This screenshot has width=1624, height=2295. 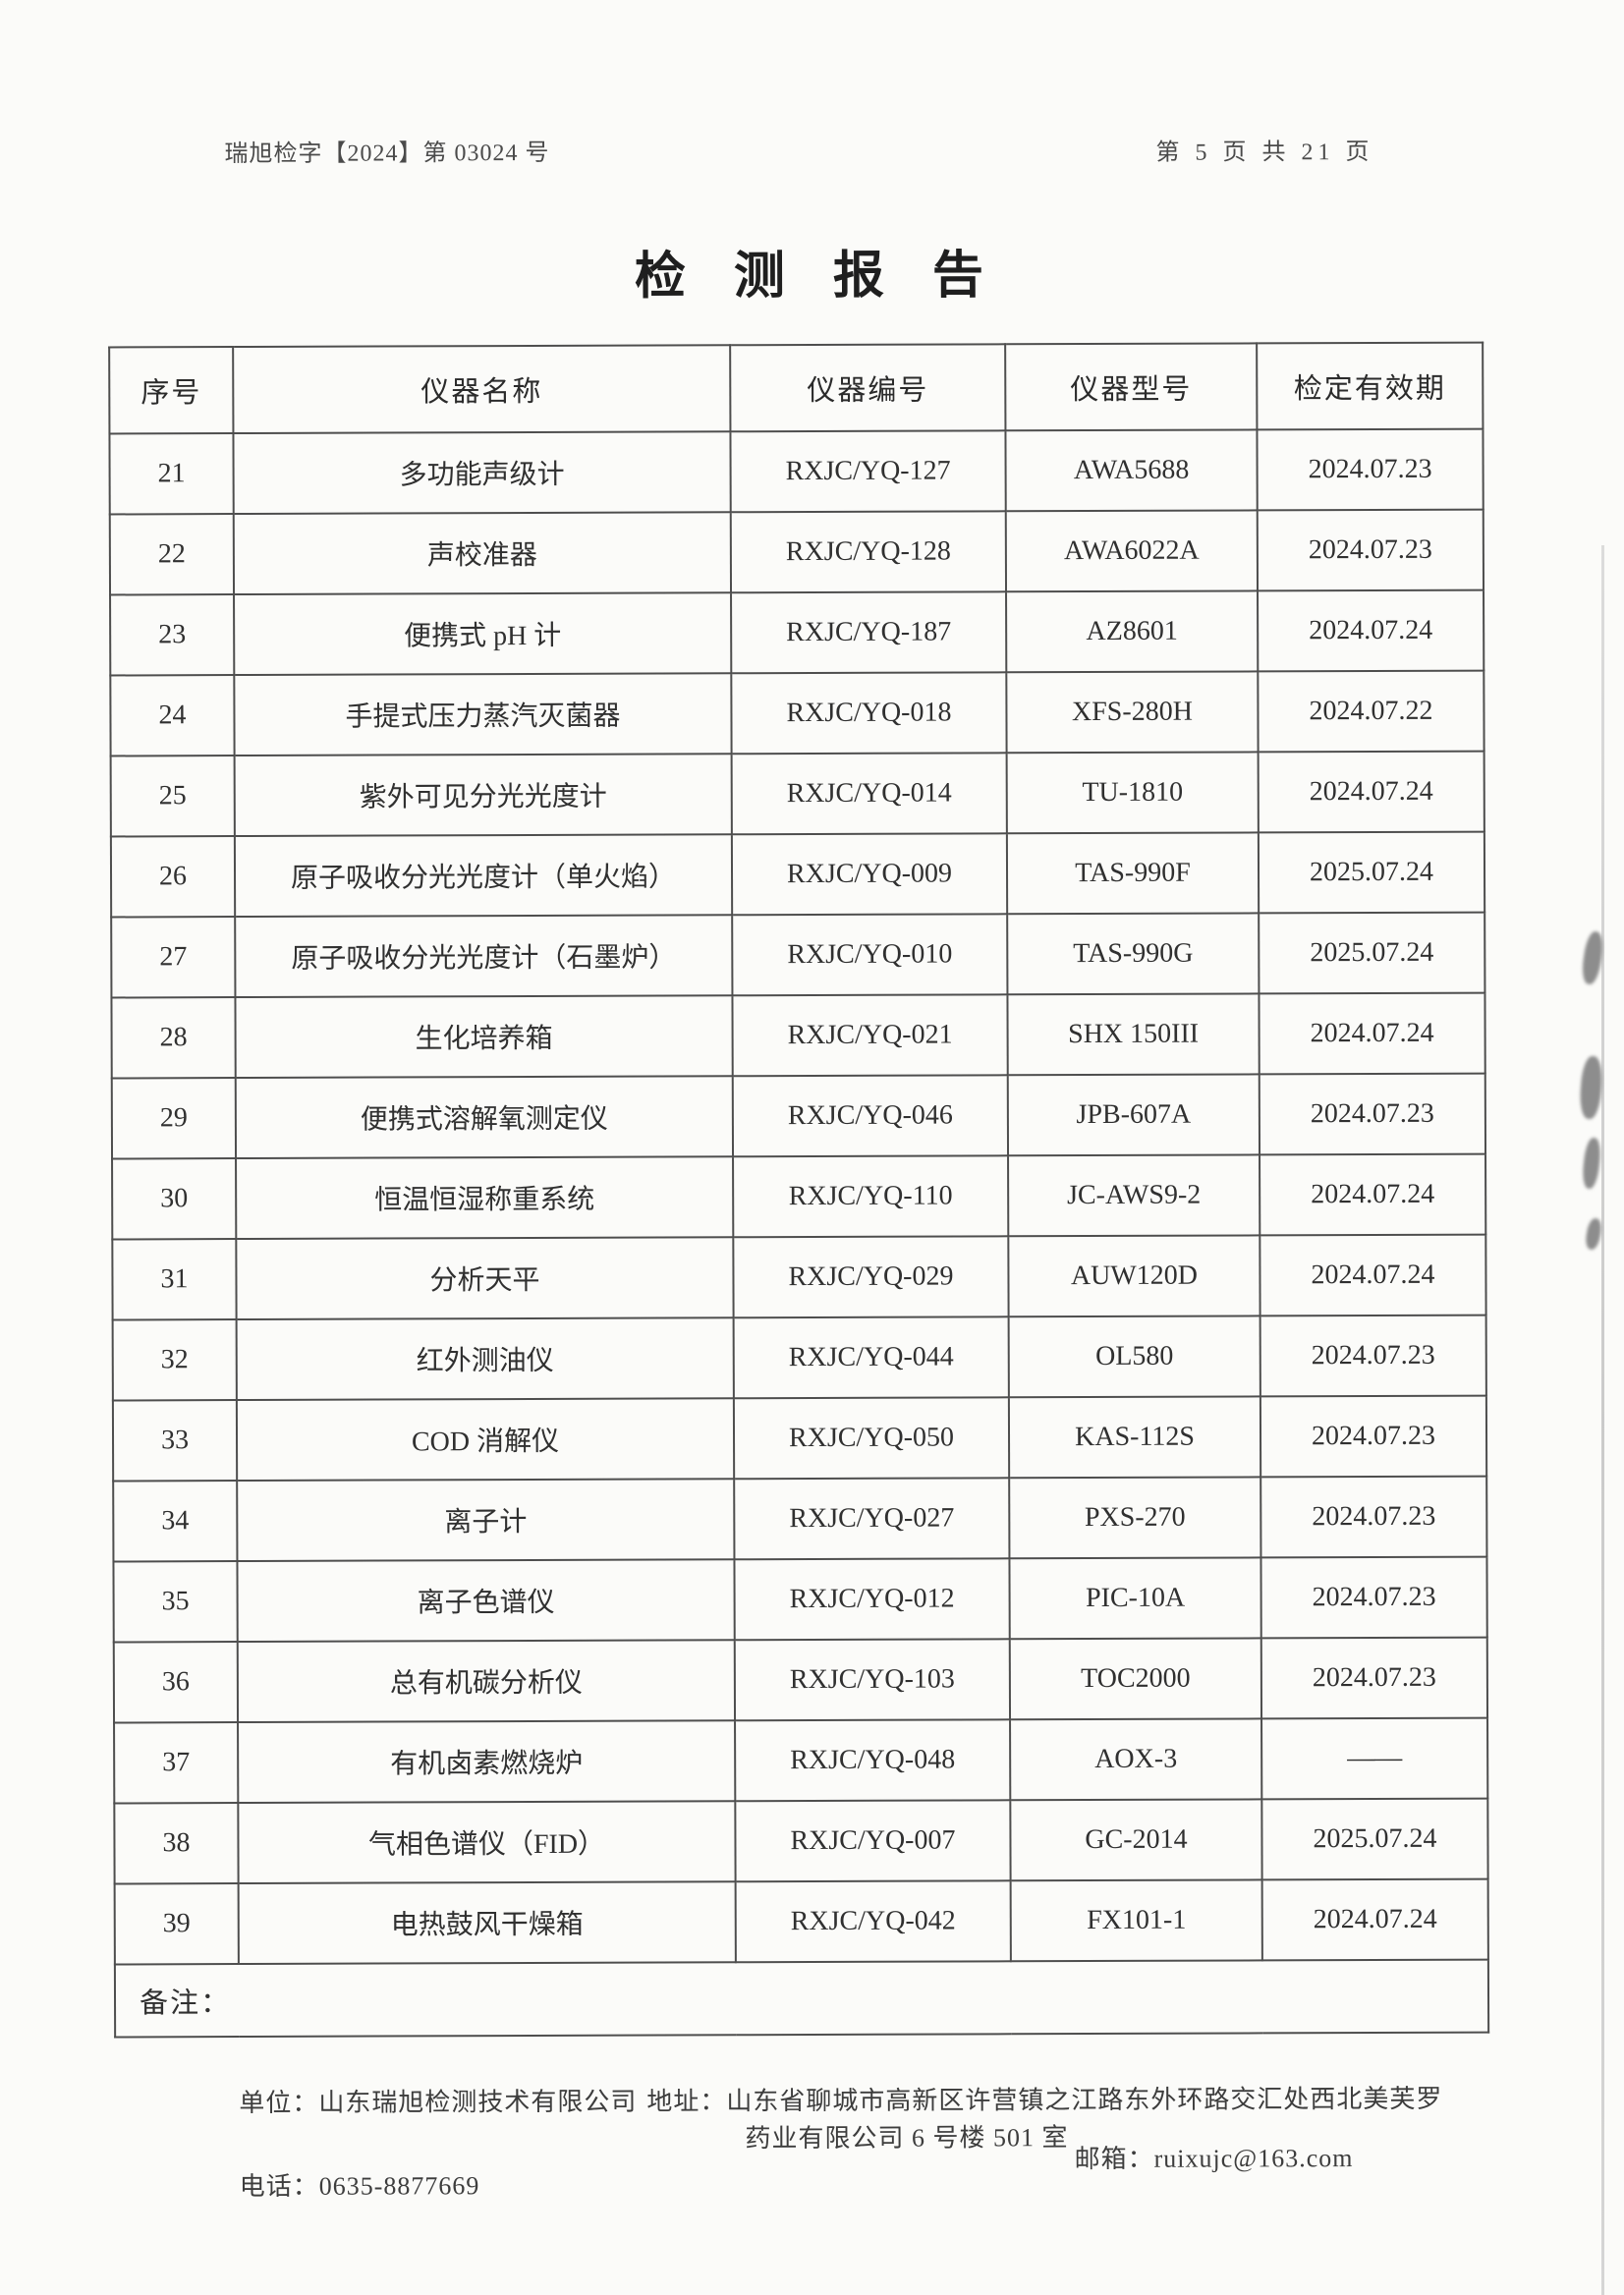 What do you see at coordinates (1602, 1420) in the screenshot?
I see `scan-edge-artifact-line` at bounding box center [1602, 1420].